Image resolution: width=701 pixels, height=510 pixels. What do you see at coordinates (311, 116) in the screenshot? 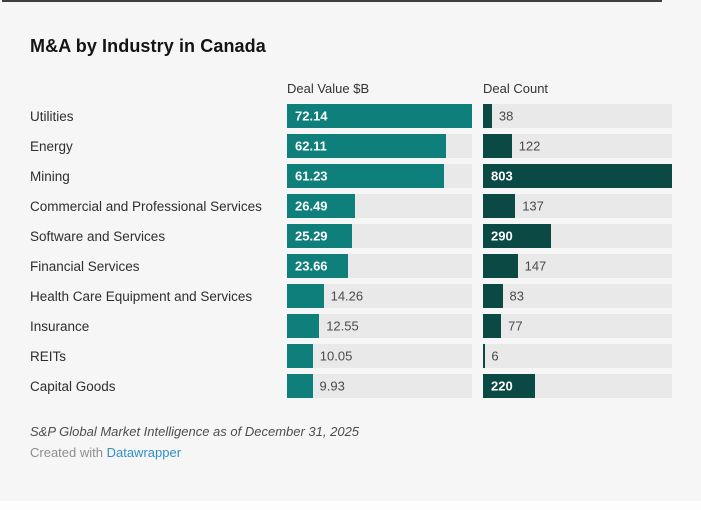
I see `deal-value-label: 72.14` at bounding box center [311, 116].